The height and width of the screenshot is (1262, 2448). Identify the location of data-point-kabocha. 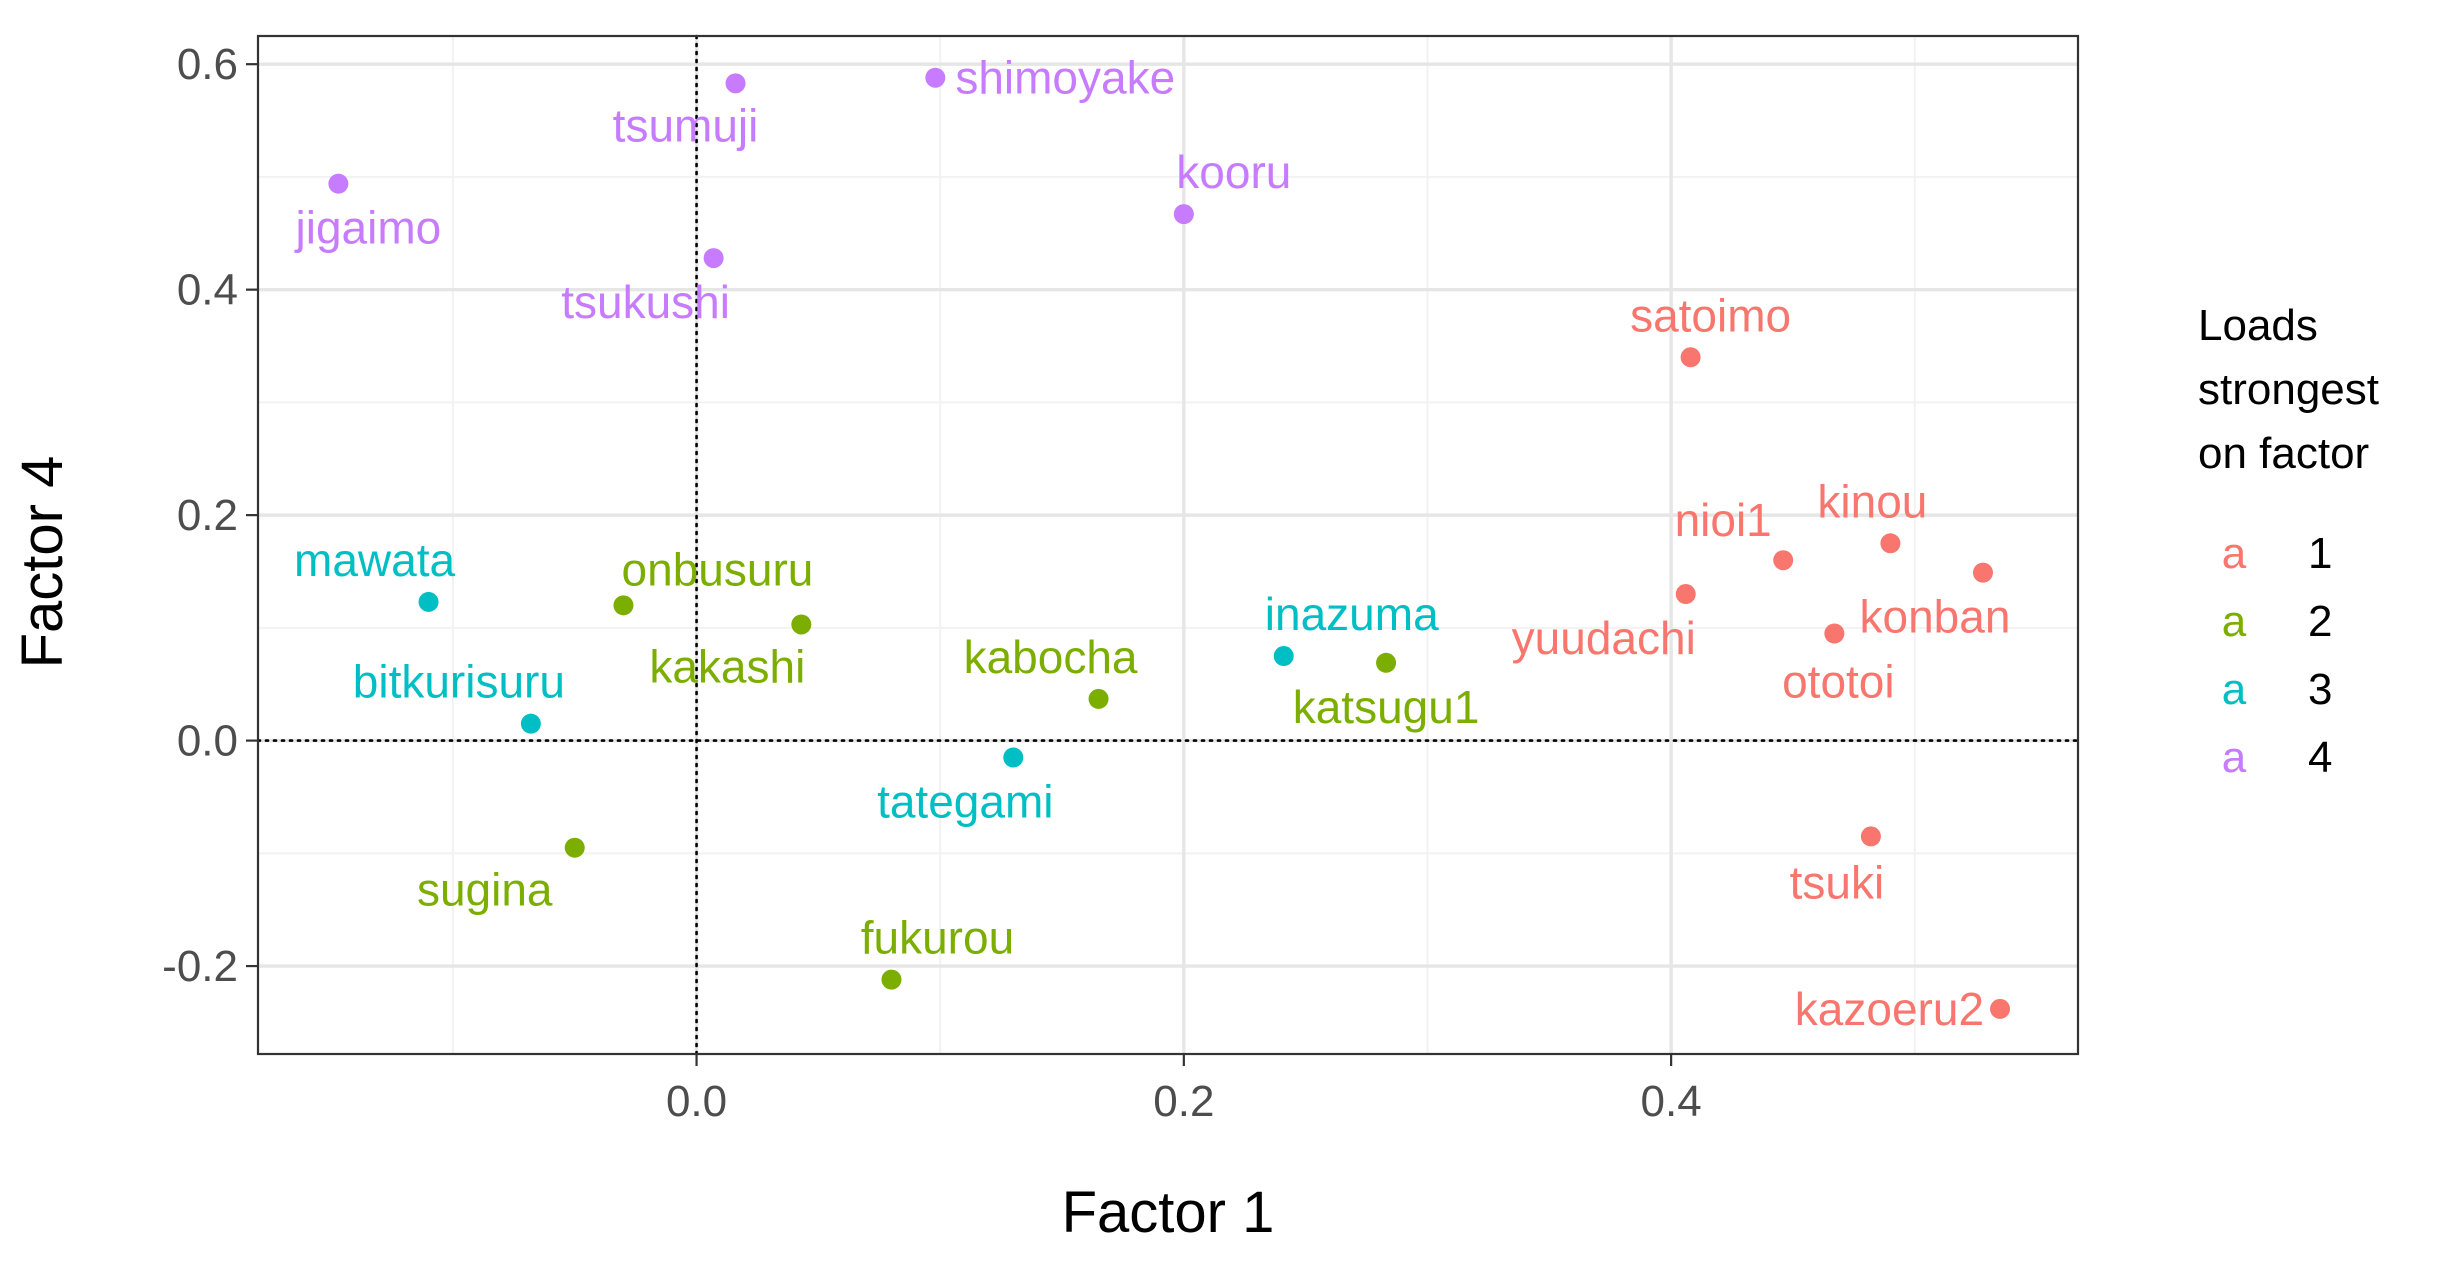
(1098, 698).